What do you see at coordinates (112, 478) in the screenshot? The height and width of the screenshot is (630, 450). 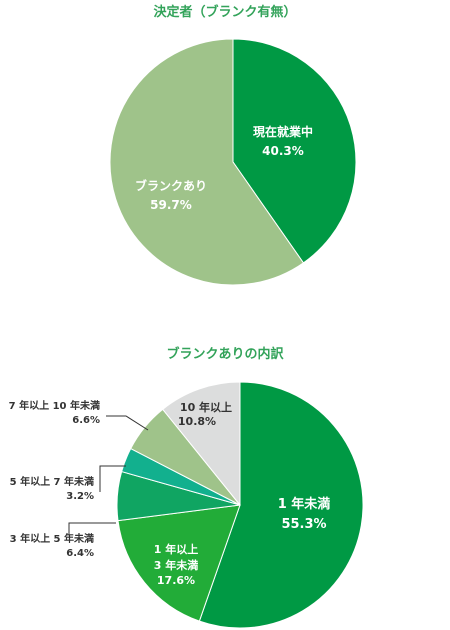 I see `leader-line-5to7y` at bounding box center [112, 478].